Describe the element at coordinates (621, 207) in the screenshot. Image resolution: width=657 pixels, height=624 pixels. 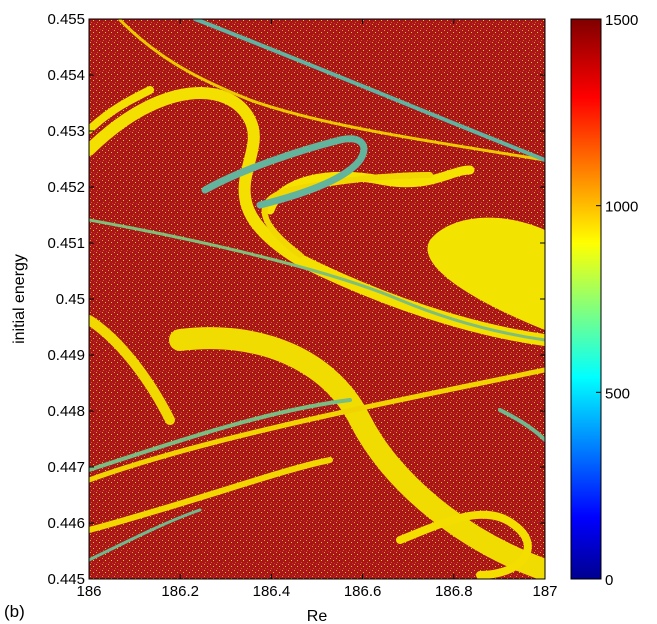
I see `colorbar-tick-label: 1000` at that location.